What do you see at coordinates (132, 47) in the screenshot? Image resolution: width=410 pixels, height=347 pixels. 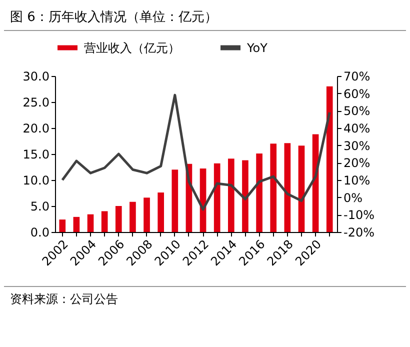 I see `legend-label: 营业收入（亿元）` at bounding box center [132, 47].